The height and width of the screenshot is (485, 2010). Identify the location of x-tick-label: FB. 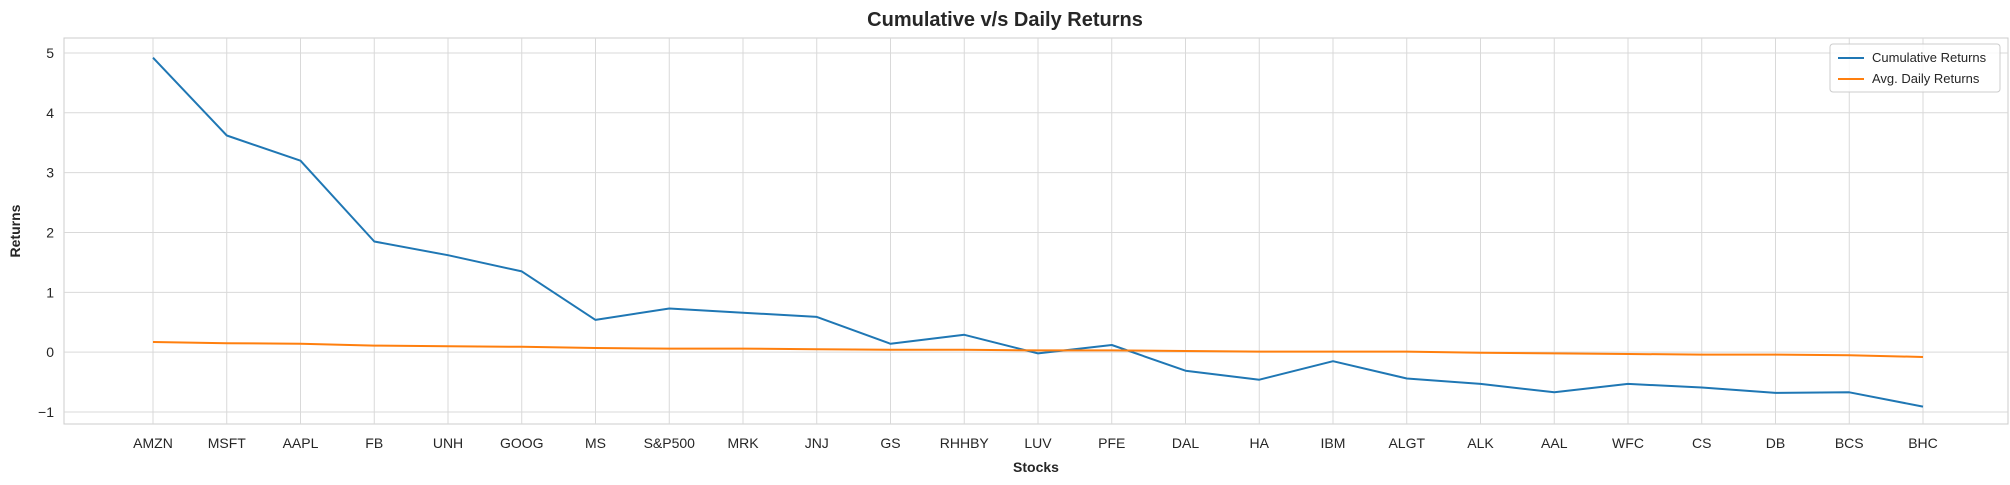
(374, 443).